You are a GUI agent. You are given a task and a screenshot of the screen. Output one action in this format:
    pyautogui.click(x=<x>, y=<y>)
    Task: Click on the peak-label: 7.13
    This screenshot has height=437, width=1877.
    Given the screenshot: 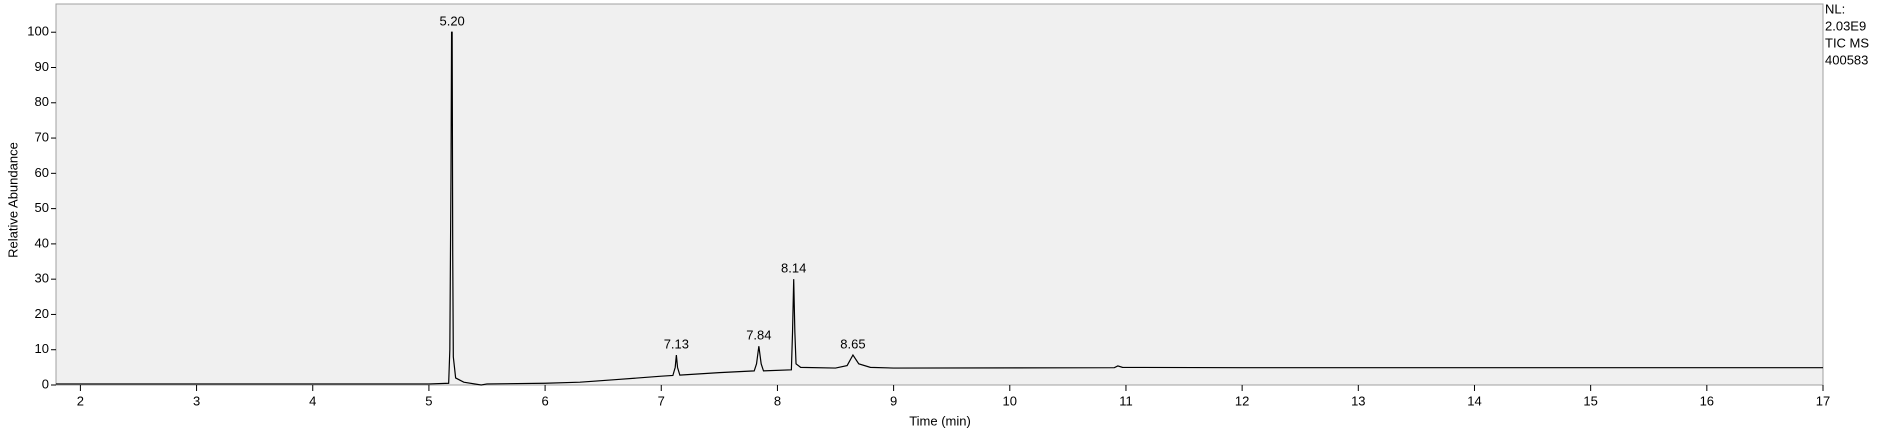 What is the action you would take?
    pyautogui.click(x=676, y=343)
    